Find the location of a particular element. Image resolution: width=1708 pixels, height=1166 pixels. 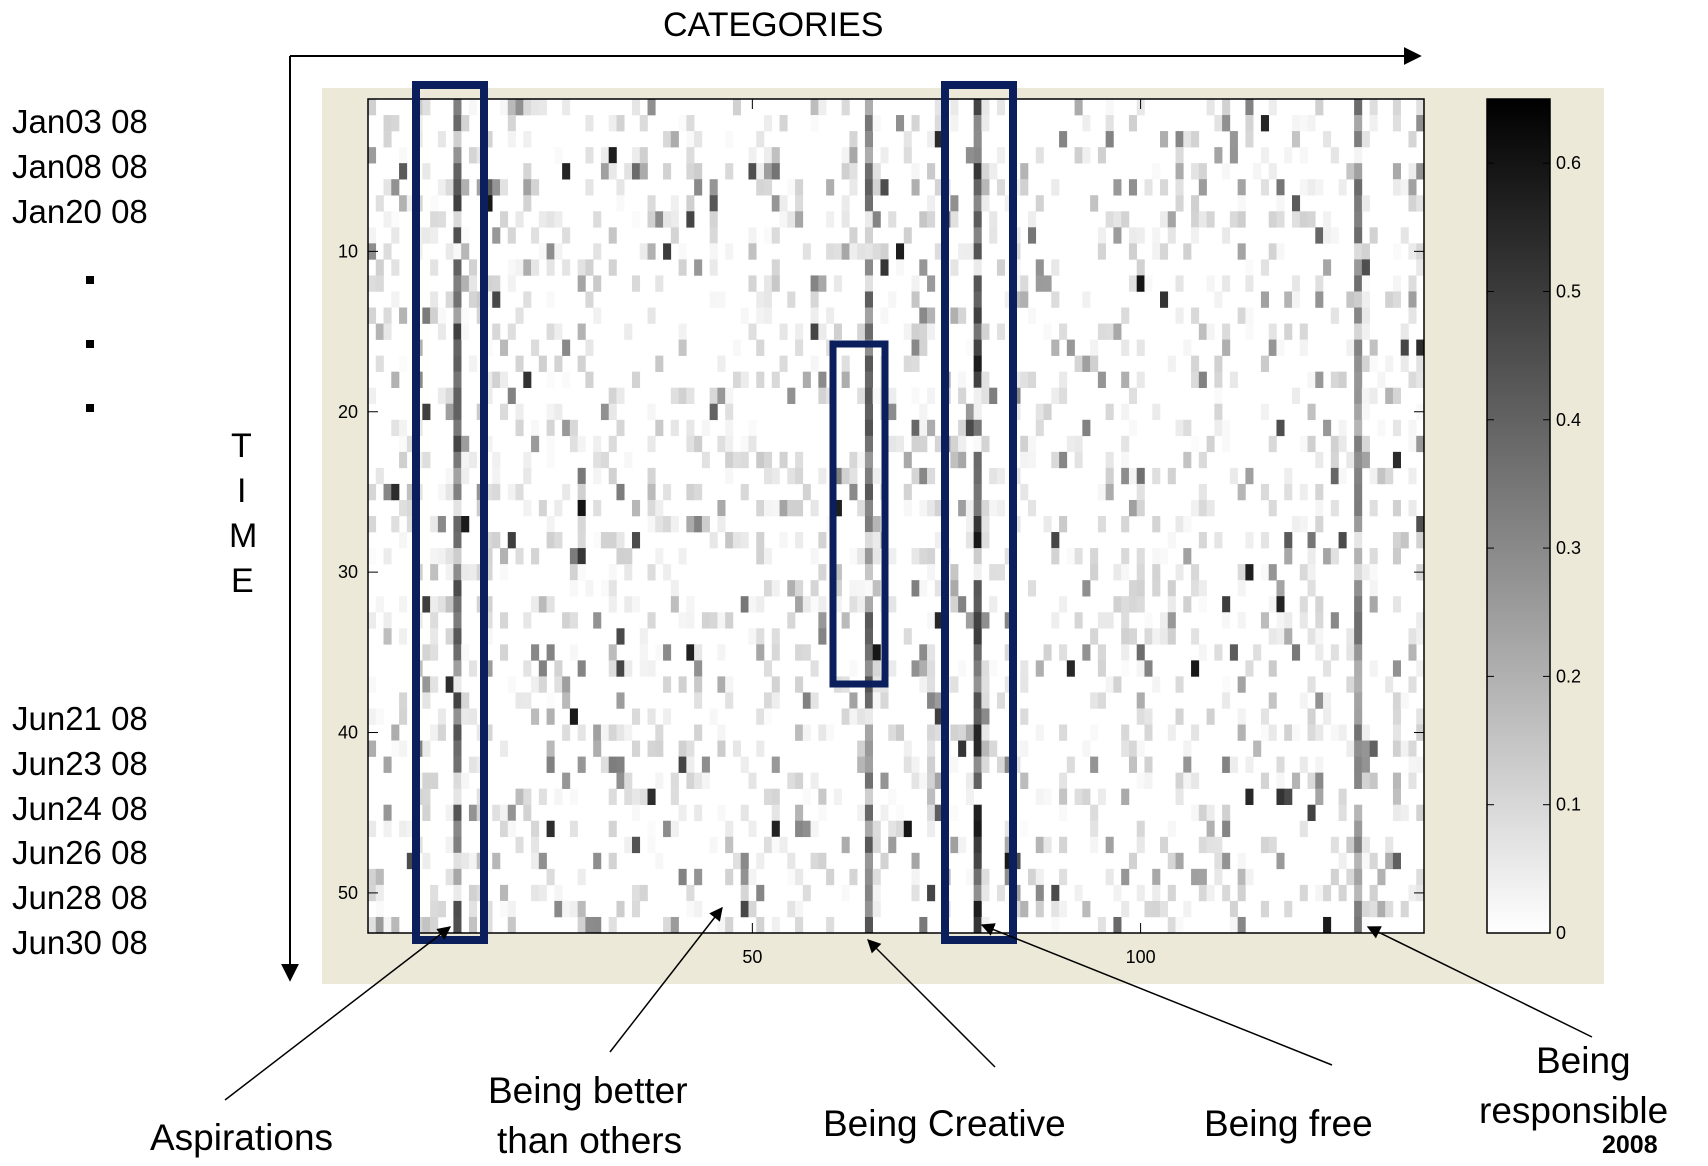

ellipsis-dot is located at coordinates (90, 344).